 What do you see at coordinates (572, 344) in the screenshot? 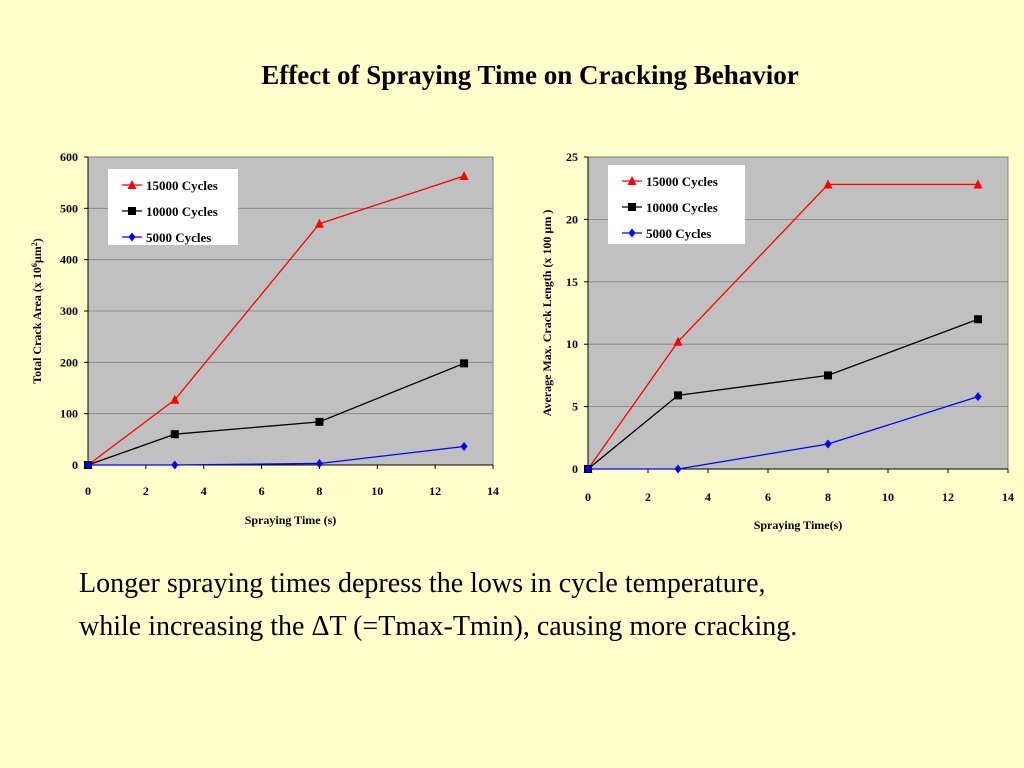
I see `y-tick-label: 10` at bounding box center [572, 344].